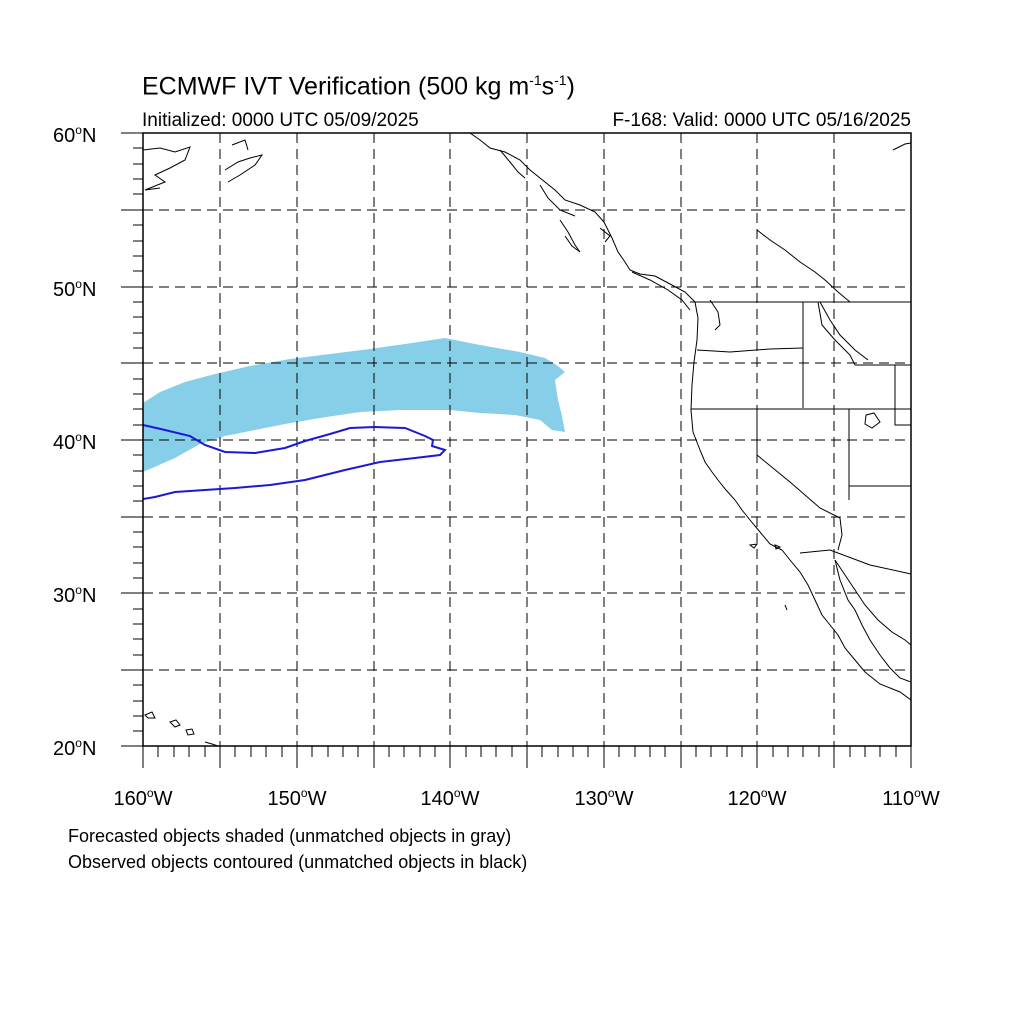  What do you see at coordinates (74, 135) in the screenshot?
I see `lat-label-60: 60oN` at bounding box center [74, 135].